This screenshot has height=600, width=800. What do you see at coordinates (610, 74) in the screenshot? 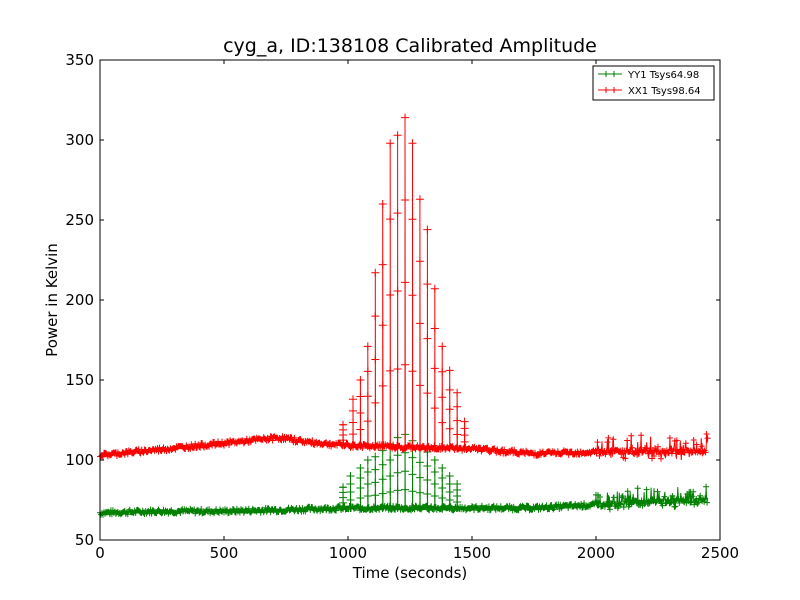
I see `legend-marker-yy1` at bounding box center [610, 74].